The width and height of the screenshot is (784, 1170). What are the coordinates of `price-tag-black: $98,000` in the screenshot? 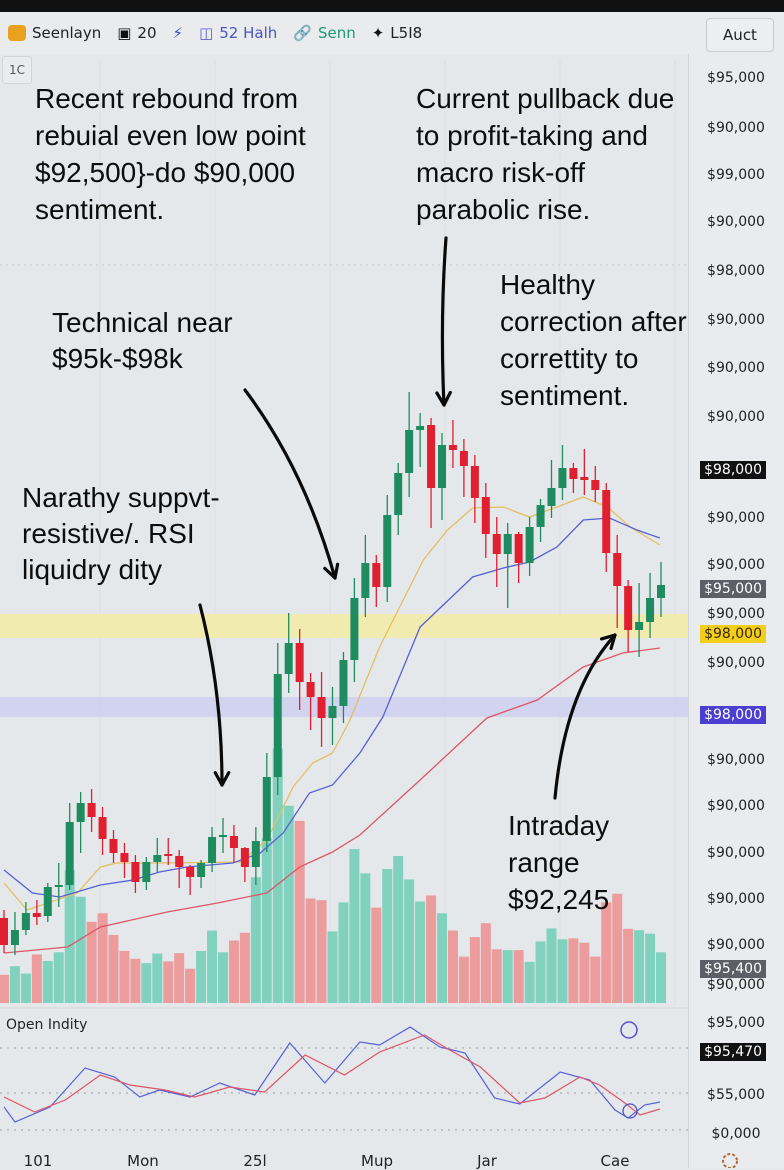 It's located at (733, 470).